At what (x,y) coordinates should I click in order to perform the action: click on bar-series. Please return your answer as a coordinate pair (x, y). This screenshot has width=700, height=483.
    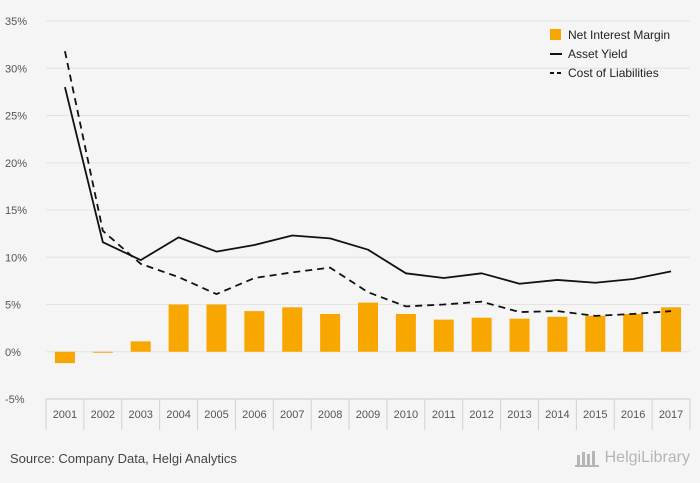
    Looking at the image, I should click on (368, 333).